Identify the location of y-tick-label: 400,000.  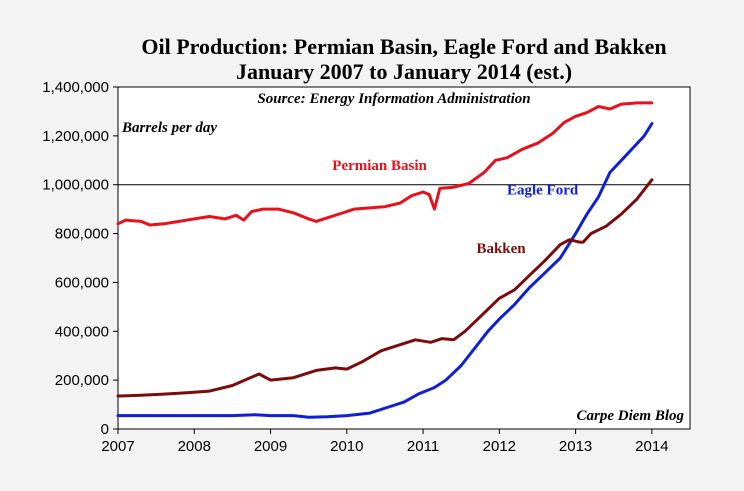
(82, 331).